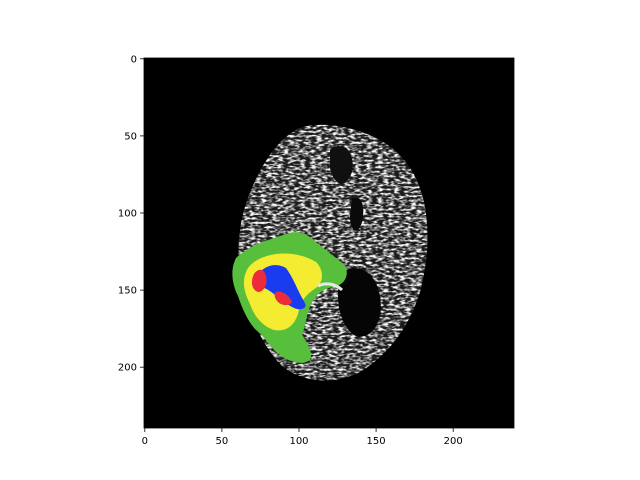 This screenshot has height=480, width=640. I want to click on y-tick-label: 200, so click(127, 368).